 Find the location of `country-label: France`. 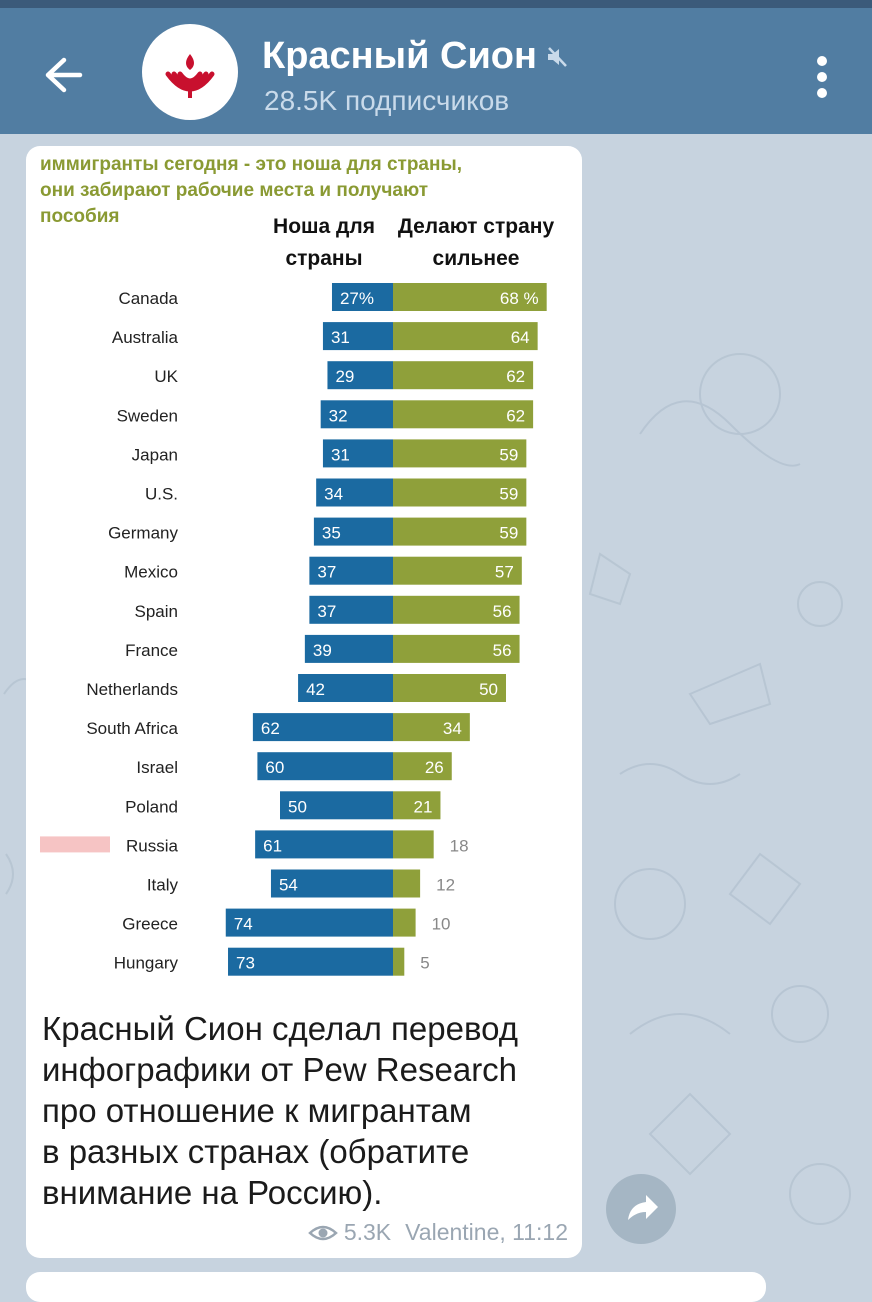

country-label: France is located at coordinates (151, 650).